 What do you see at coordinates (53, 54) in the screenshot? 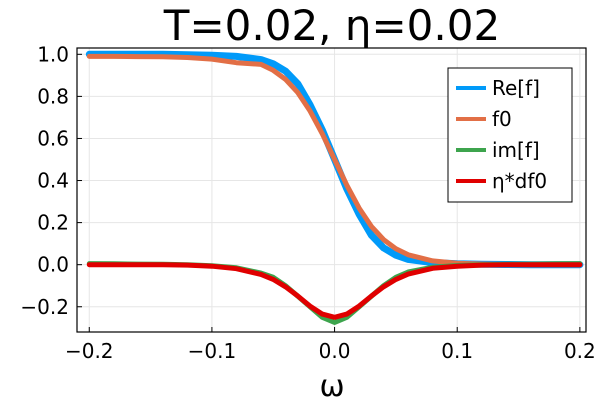
I see `y-tick-label: 1.0` at bounding box center [53, 54].